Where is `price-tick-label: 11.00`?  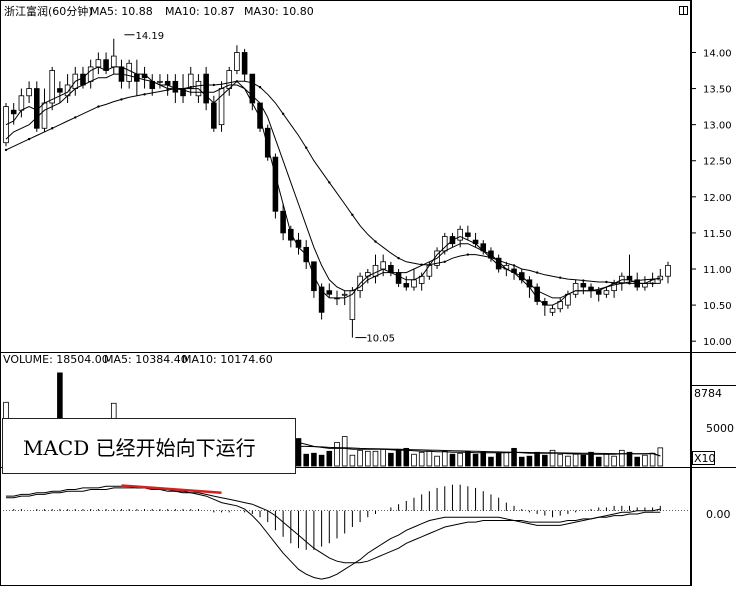
price-tick-label: 11.00 is located at coordinates (717, 270).